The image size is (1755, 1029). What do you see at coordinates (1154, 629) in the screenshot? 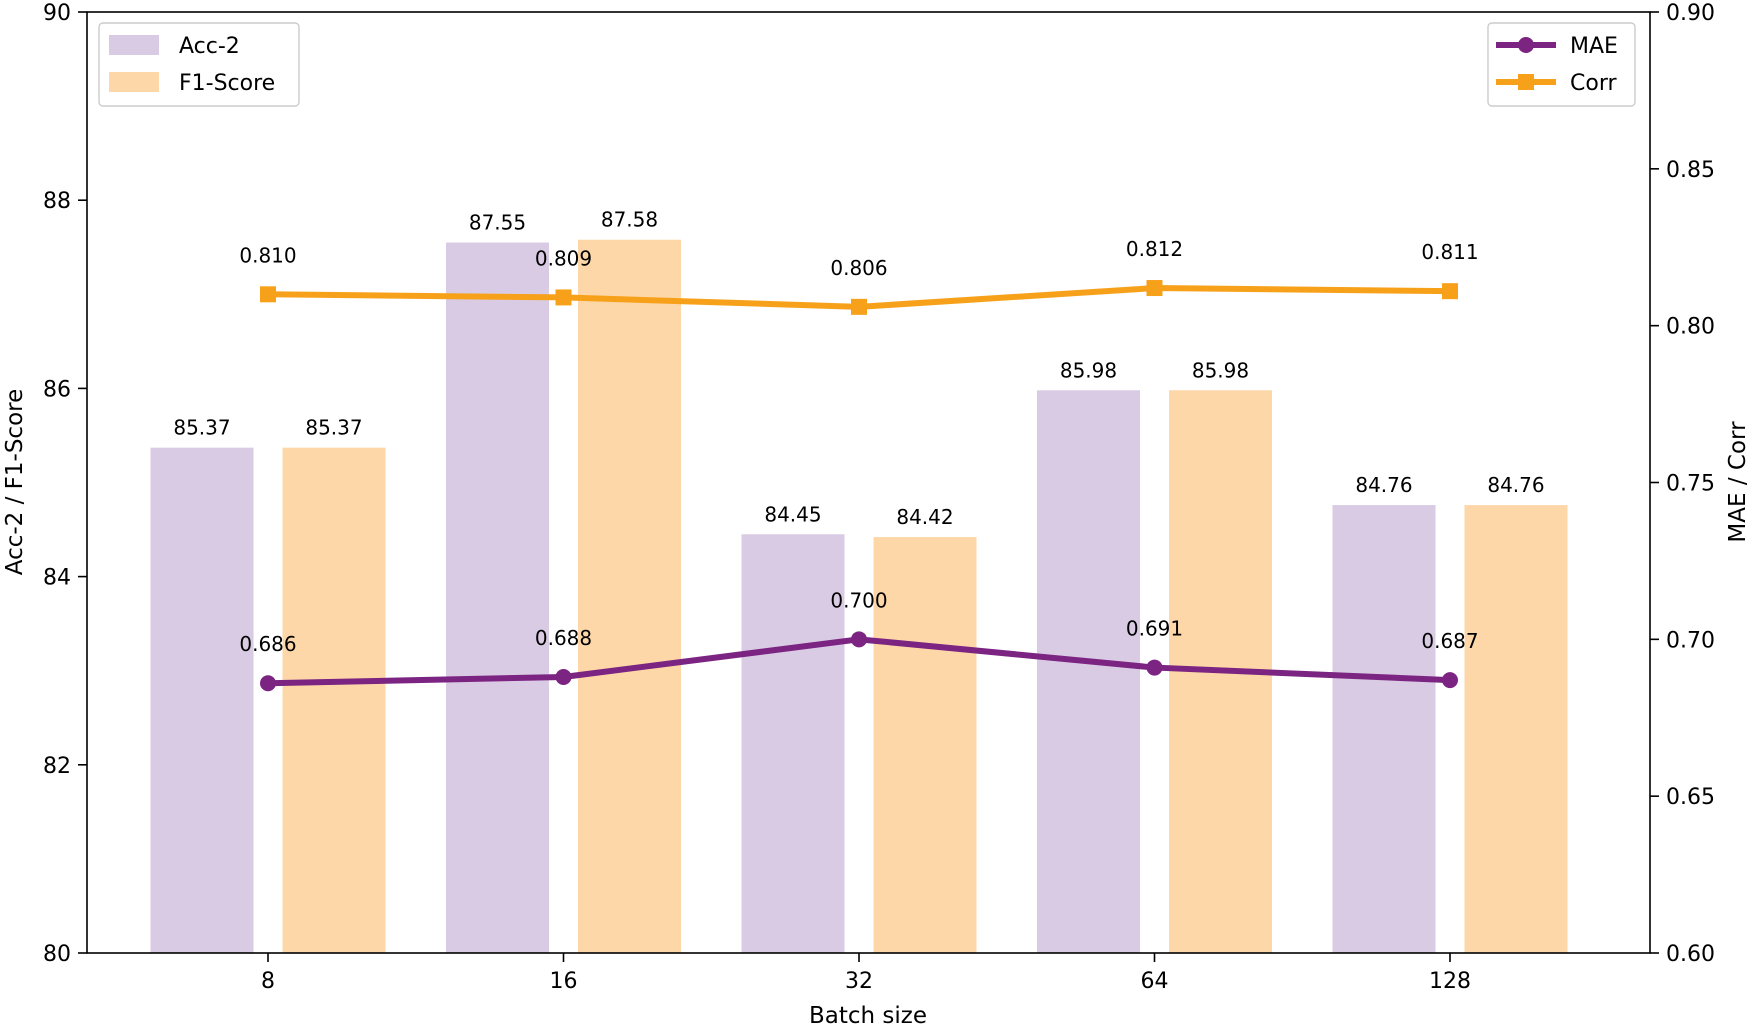
I see `point-label-mae-64: 0.691` at bounding box center [1154, 629].